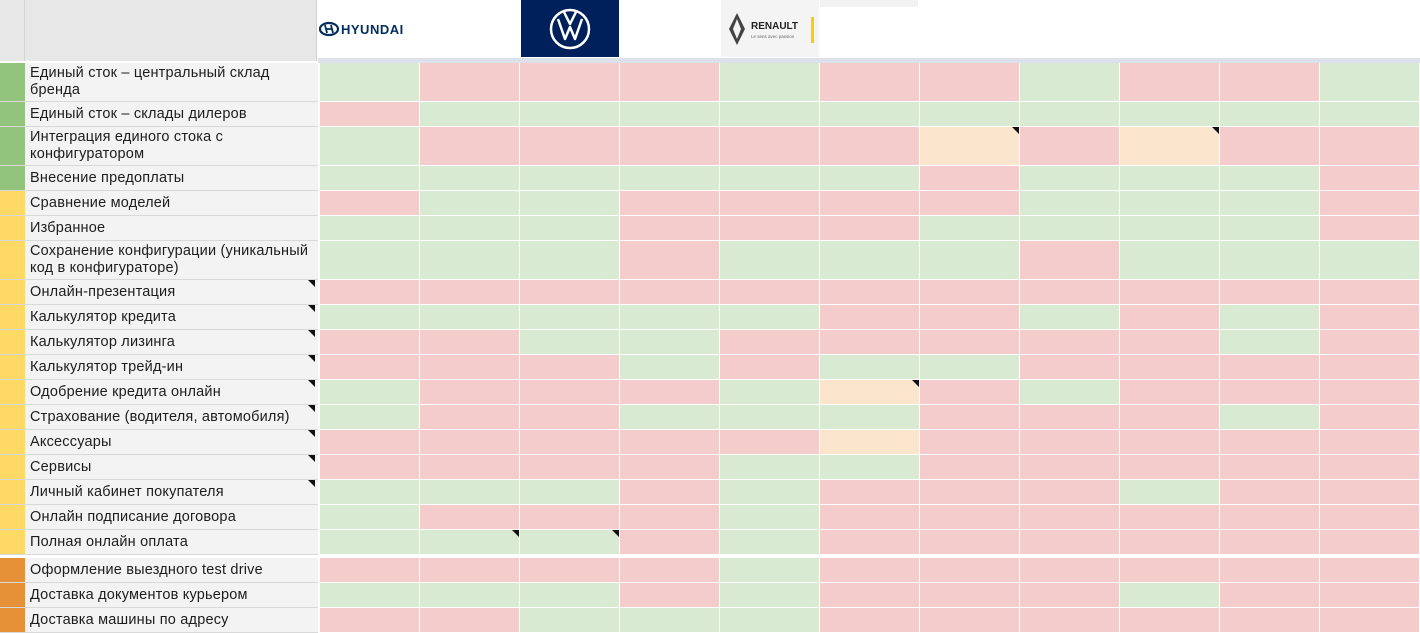 The width and height of the screenshot is (1420, 633). I want to click on feature-row: Единый сток – центральный склад бренда, so click(159, 82).